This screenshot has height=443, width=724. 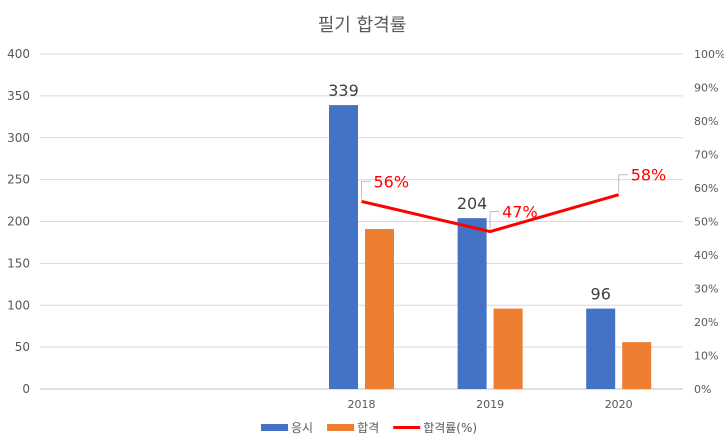 I want to click on legend-label: 합격률(%), so click(x=450, y=428).